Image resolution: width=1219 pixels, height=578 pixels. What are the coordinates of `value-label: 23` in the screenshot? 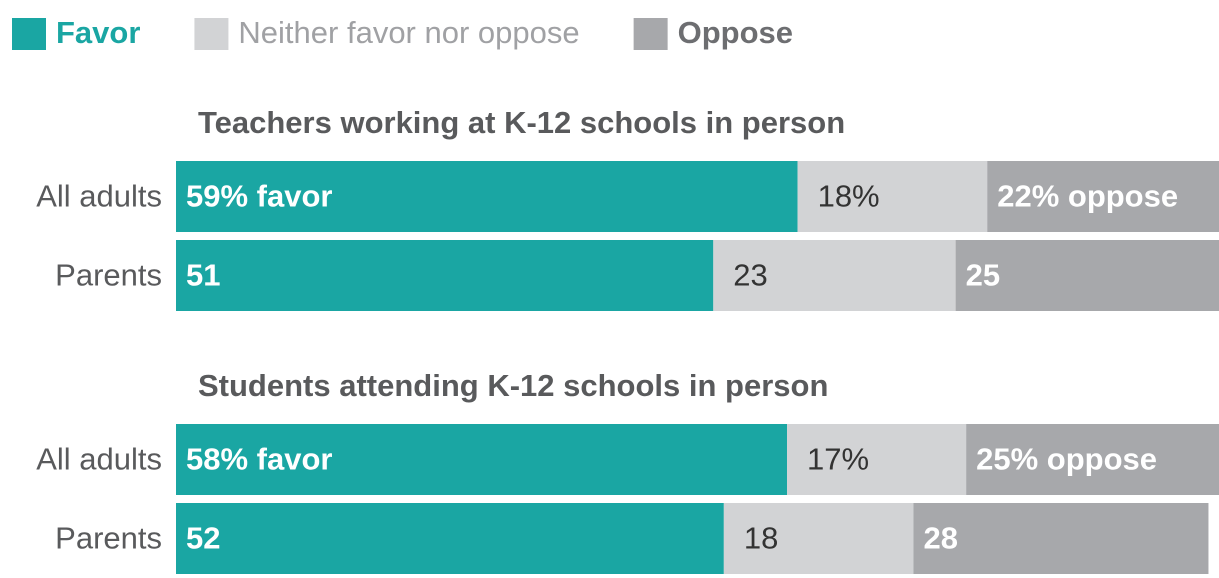 It's located at (750, 275).